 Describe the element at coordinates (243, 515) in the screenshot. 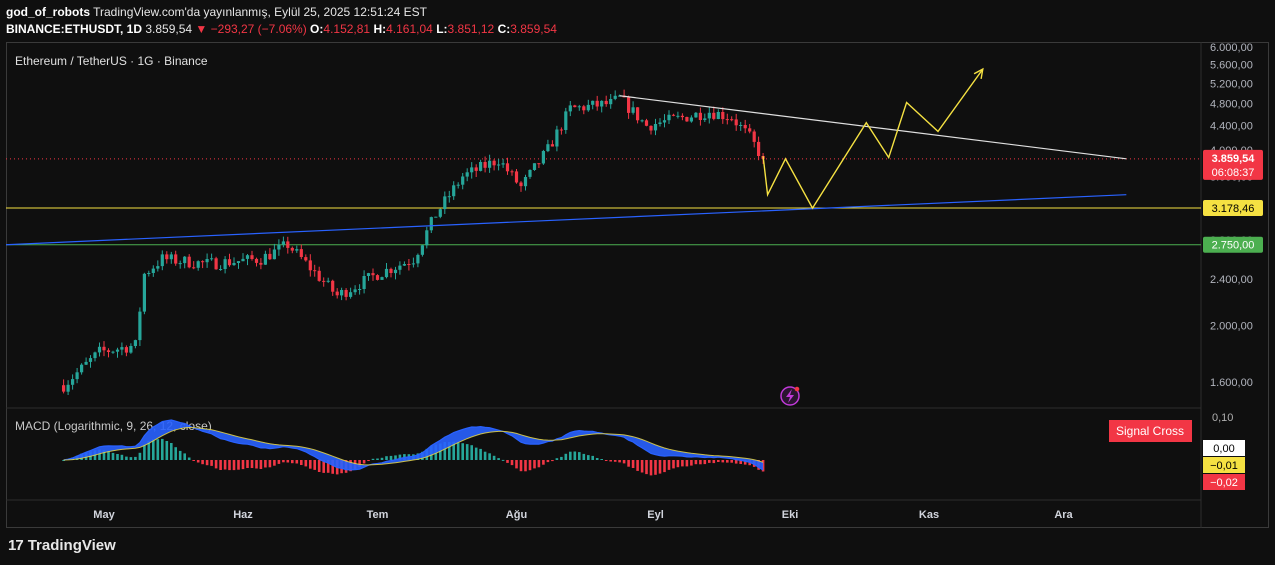

I see `time-tick-label: Haz` at that location.